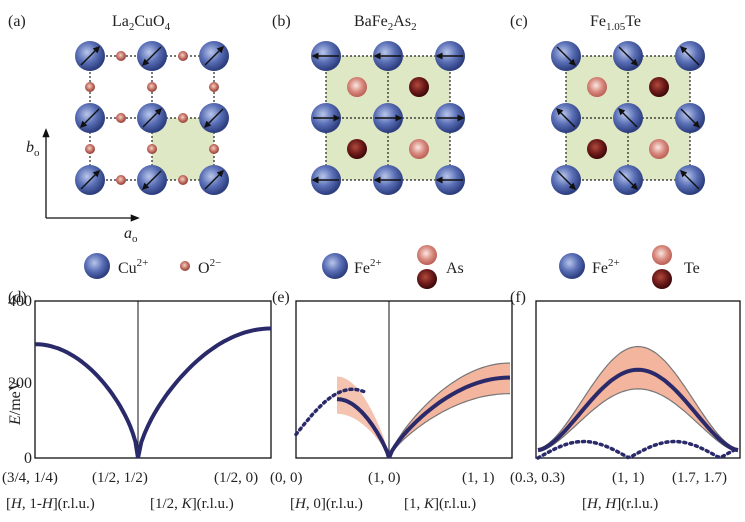 The height and width of the screenshot is (522, 745). What do you see at coordinates (281, 21) in the screenshot?
I see `panel-b-letter: (b)` at bounding box center [281, 21].